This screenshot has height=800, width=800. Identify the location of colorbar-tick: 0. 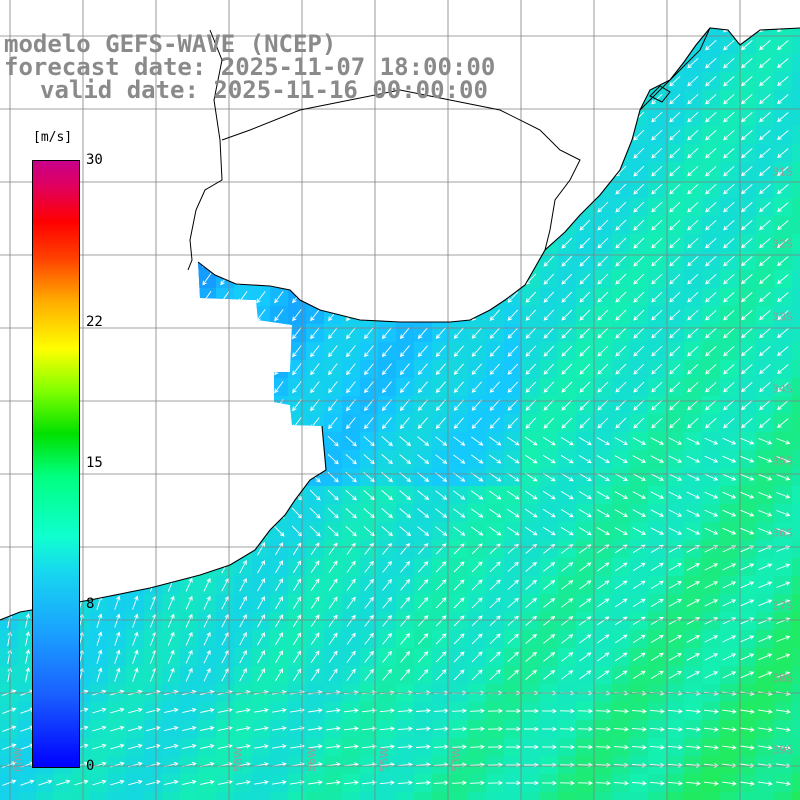
(90, 766).